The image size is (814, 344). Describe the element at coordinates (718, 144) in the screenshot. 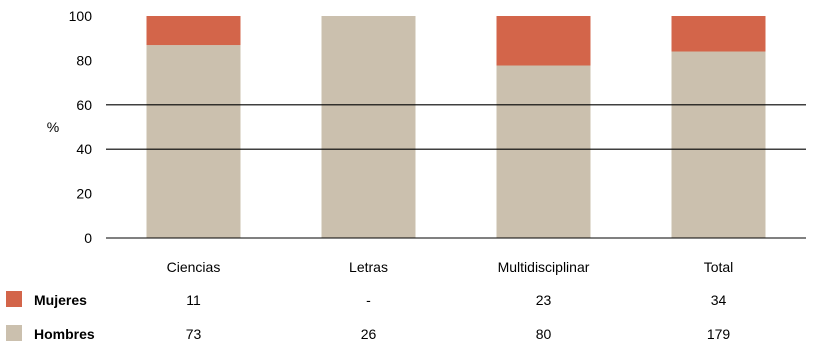

I see `bar-hombres-total` at that location.